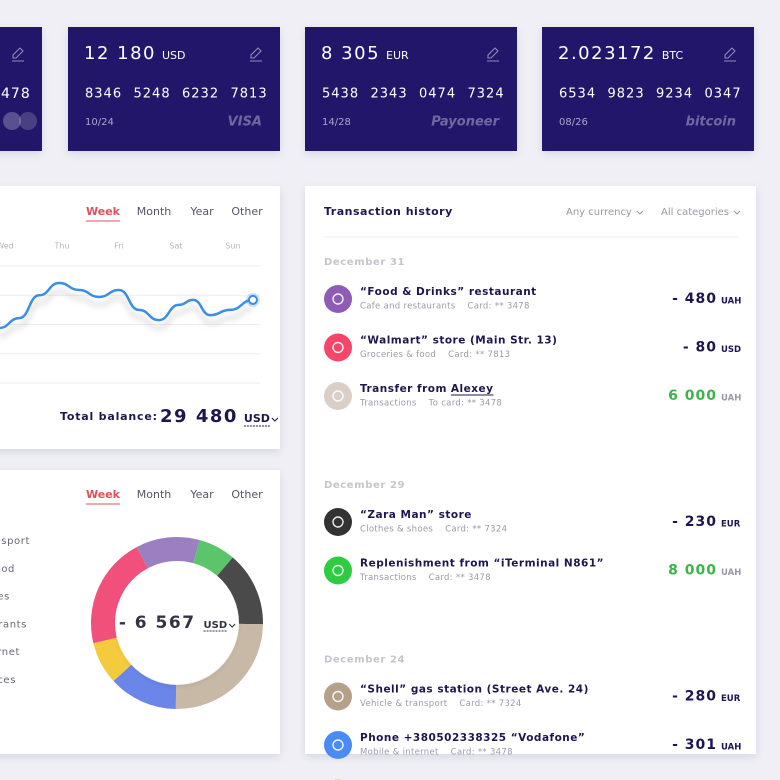 The image size is (780, 780). I want to click on day-label: Sat, so click(175, 246).